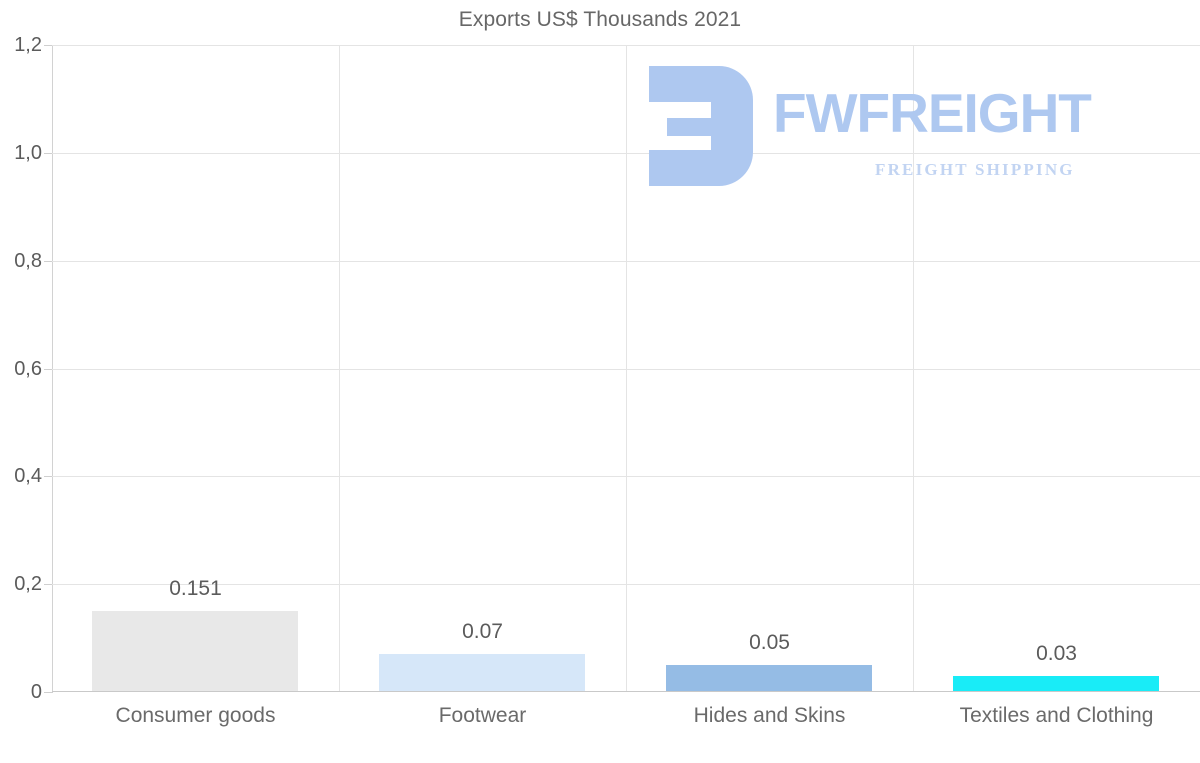 This screenshot has width=1200, height=763. Describe the element at coordinates (28, 584) in the screenshot. I see `y-axis-tick-label: 0,2` at that location.